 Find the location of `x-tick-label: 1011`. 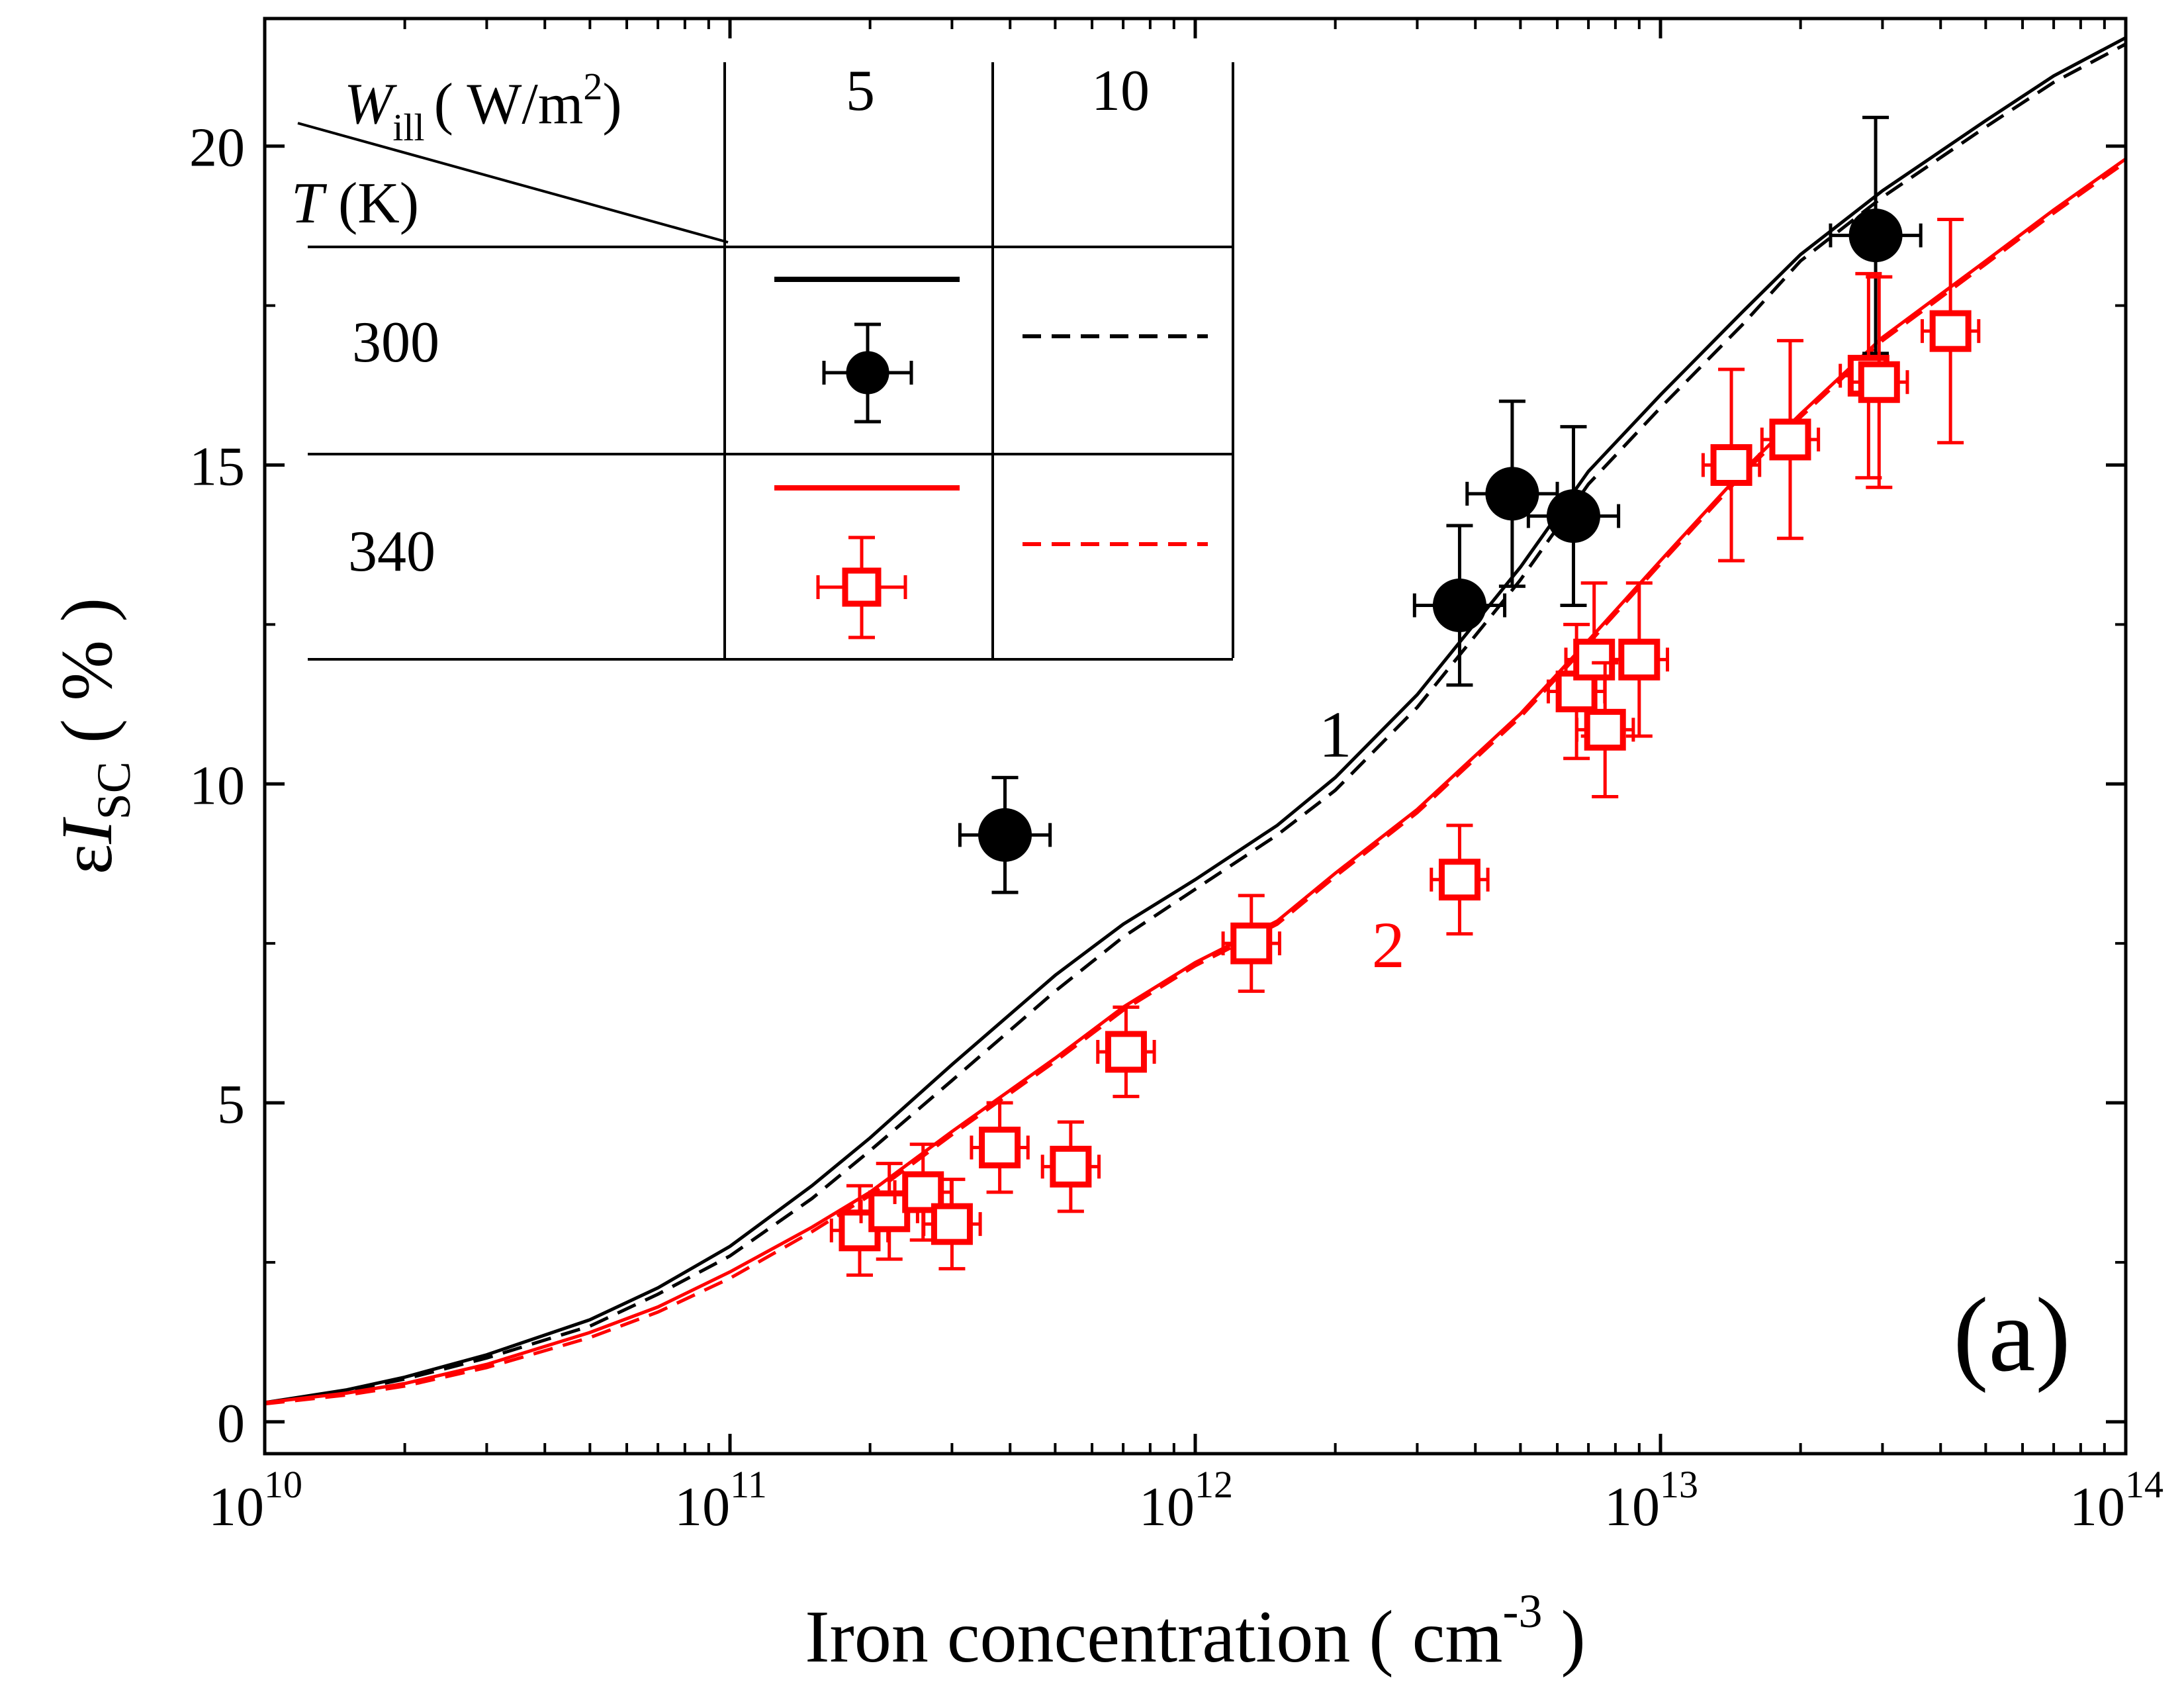

x-tick-label: 1011 is located at coordinates (721, 1500).